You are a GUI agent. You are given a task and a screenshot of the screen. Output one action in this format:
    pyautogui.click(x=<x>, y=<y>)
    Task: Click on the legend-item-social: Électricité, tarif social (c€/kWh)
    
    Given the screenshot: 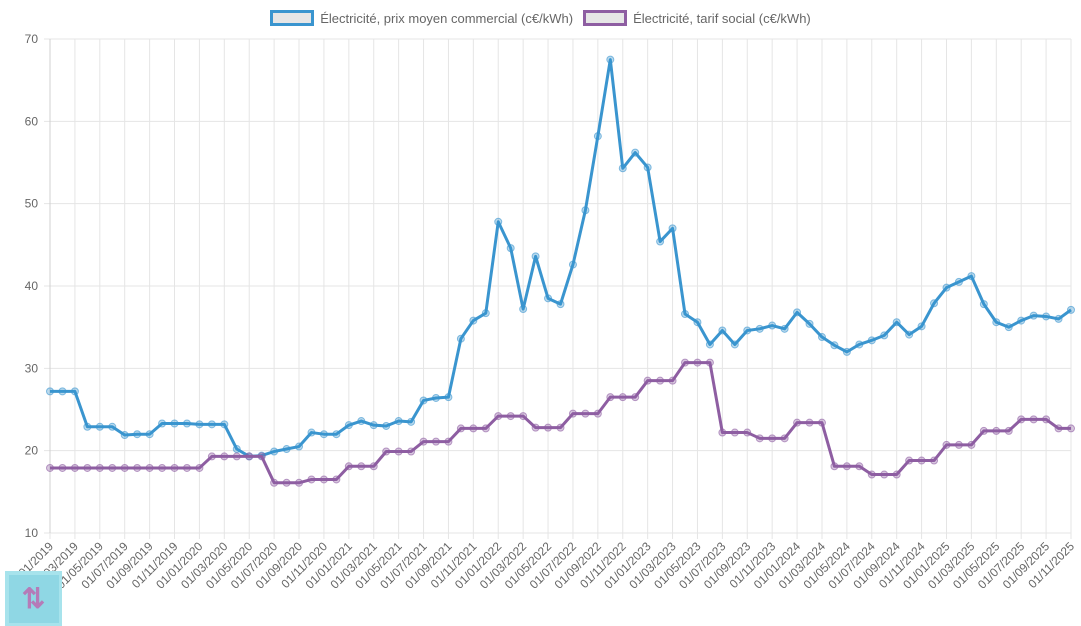 What is the action you would take?
    pyautogui.click(x=697, y=18)
    